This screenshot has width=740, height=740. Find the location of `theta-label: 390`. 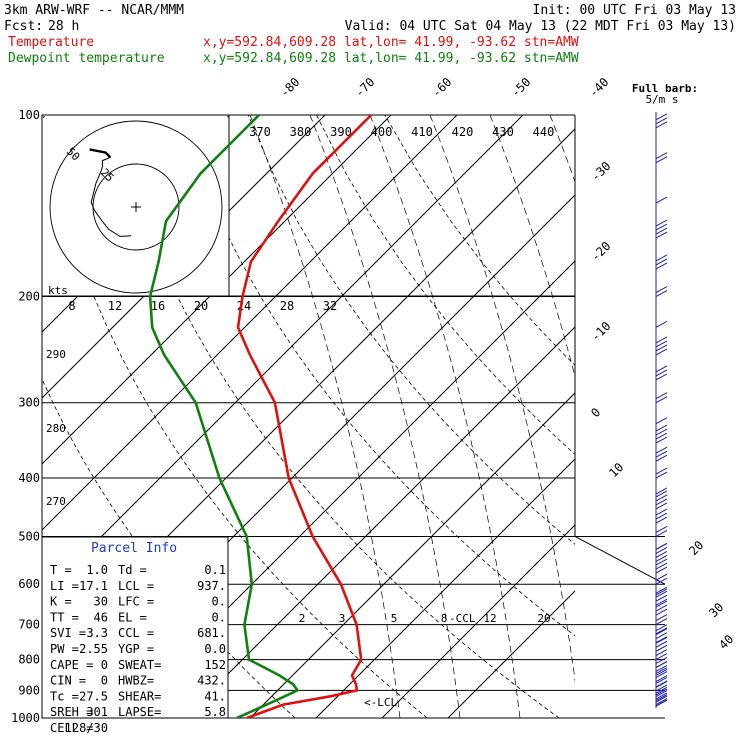

theta-label: 390 is located at coordinates (341, 132).